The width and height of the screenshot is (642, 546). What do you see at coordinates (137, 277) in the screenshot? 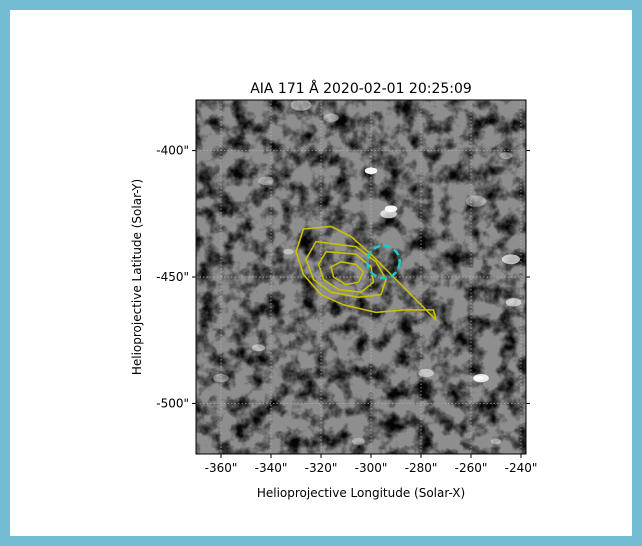
I see `y-axis-label: Helioprojective Latitude (Solar-Y)` at bounding box center [137, 277].